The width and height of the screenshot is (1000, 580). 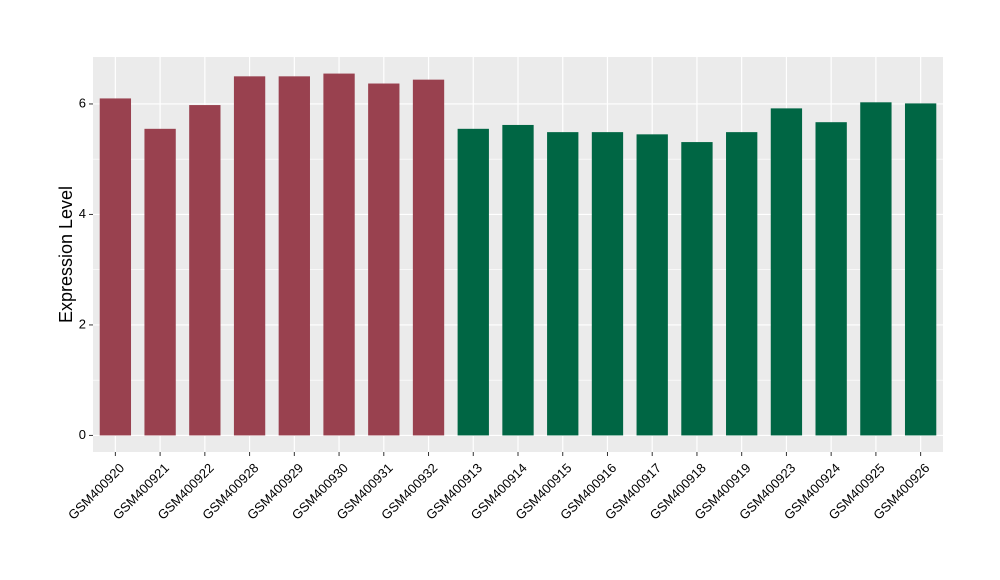 I want to click on y-axis-title: Expression Level, so click(x=66, y=254).